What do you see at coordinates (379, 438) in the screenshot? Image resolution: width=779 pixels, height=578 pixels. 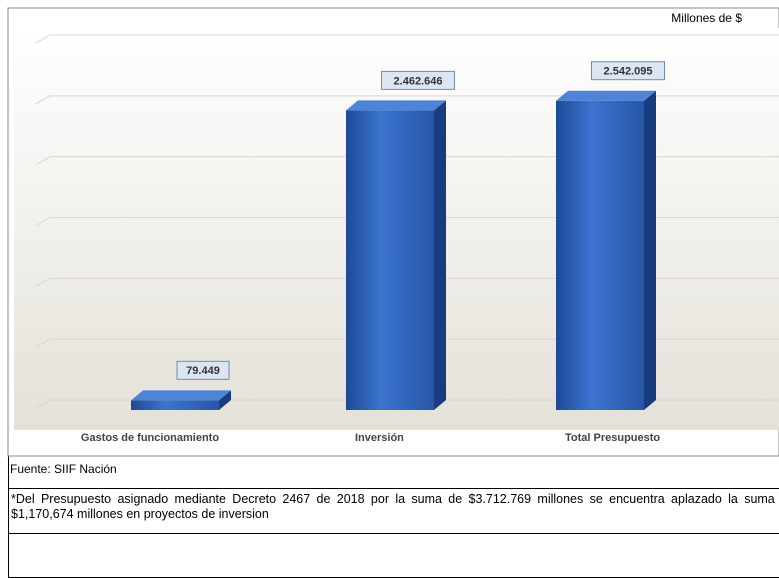 I see `x-tick-label: Inversión` at bounding box center [379, 438].